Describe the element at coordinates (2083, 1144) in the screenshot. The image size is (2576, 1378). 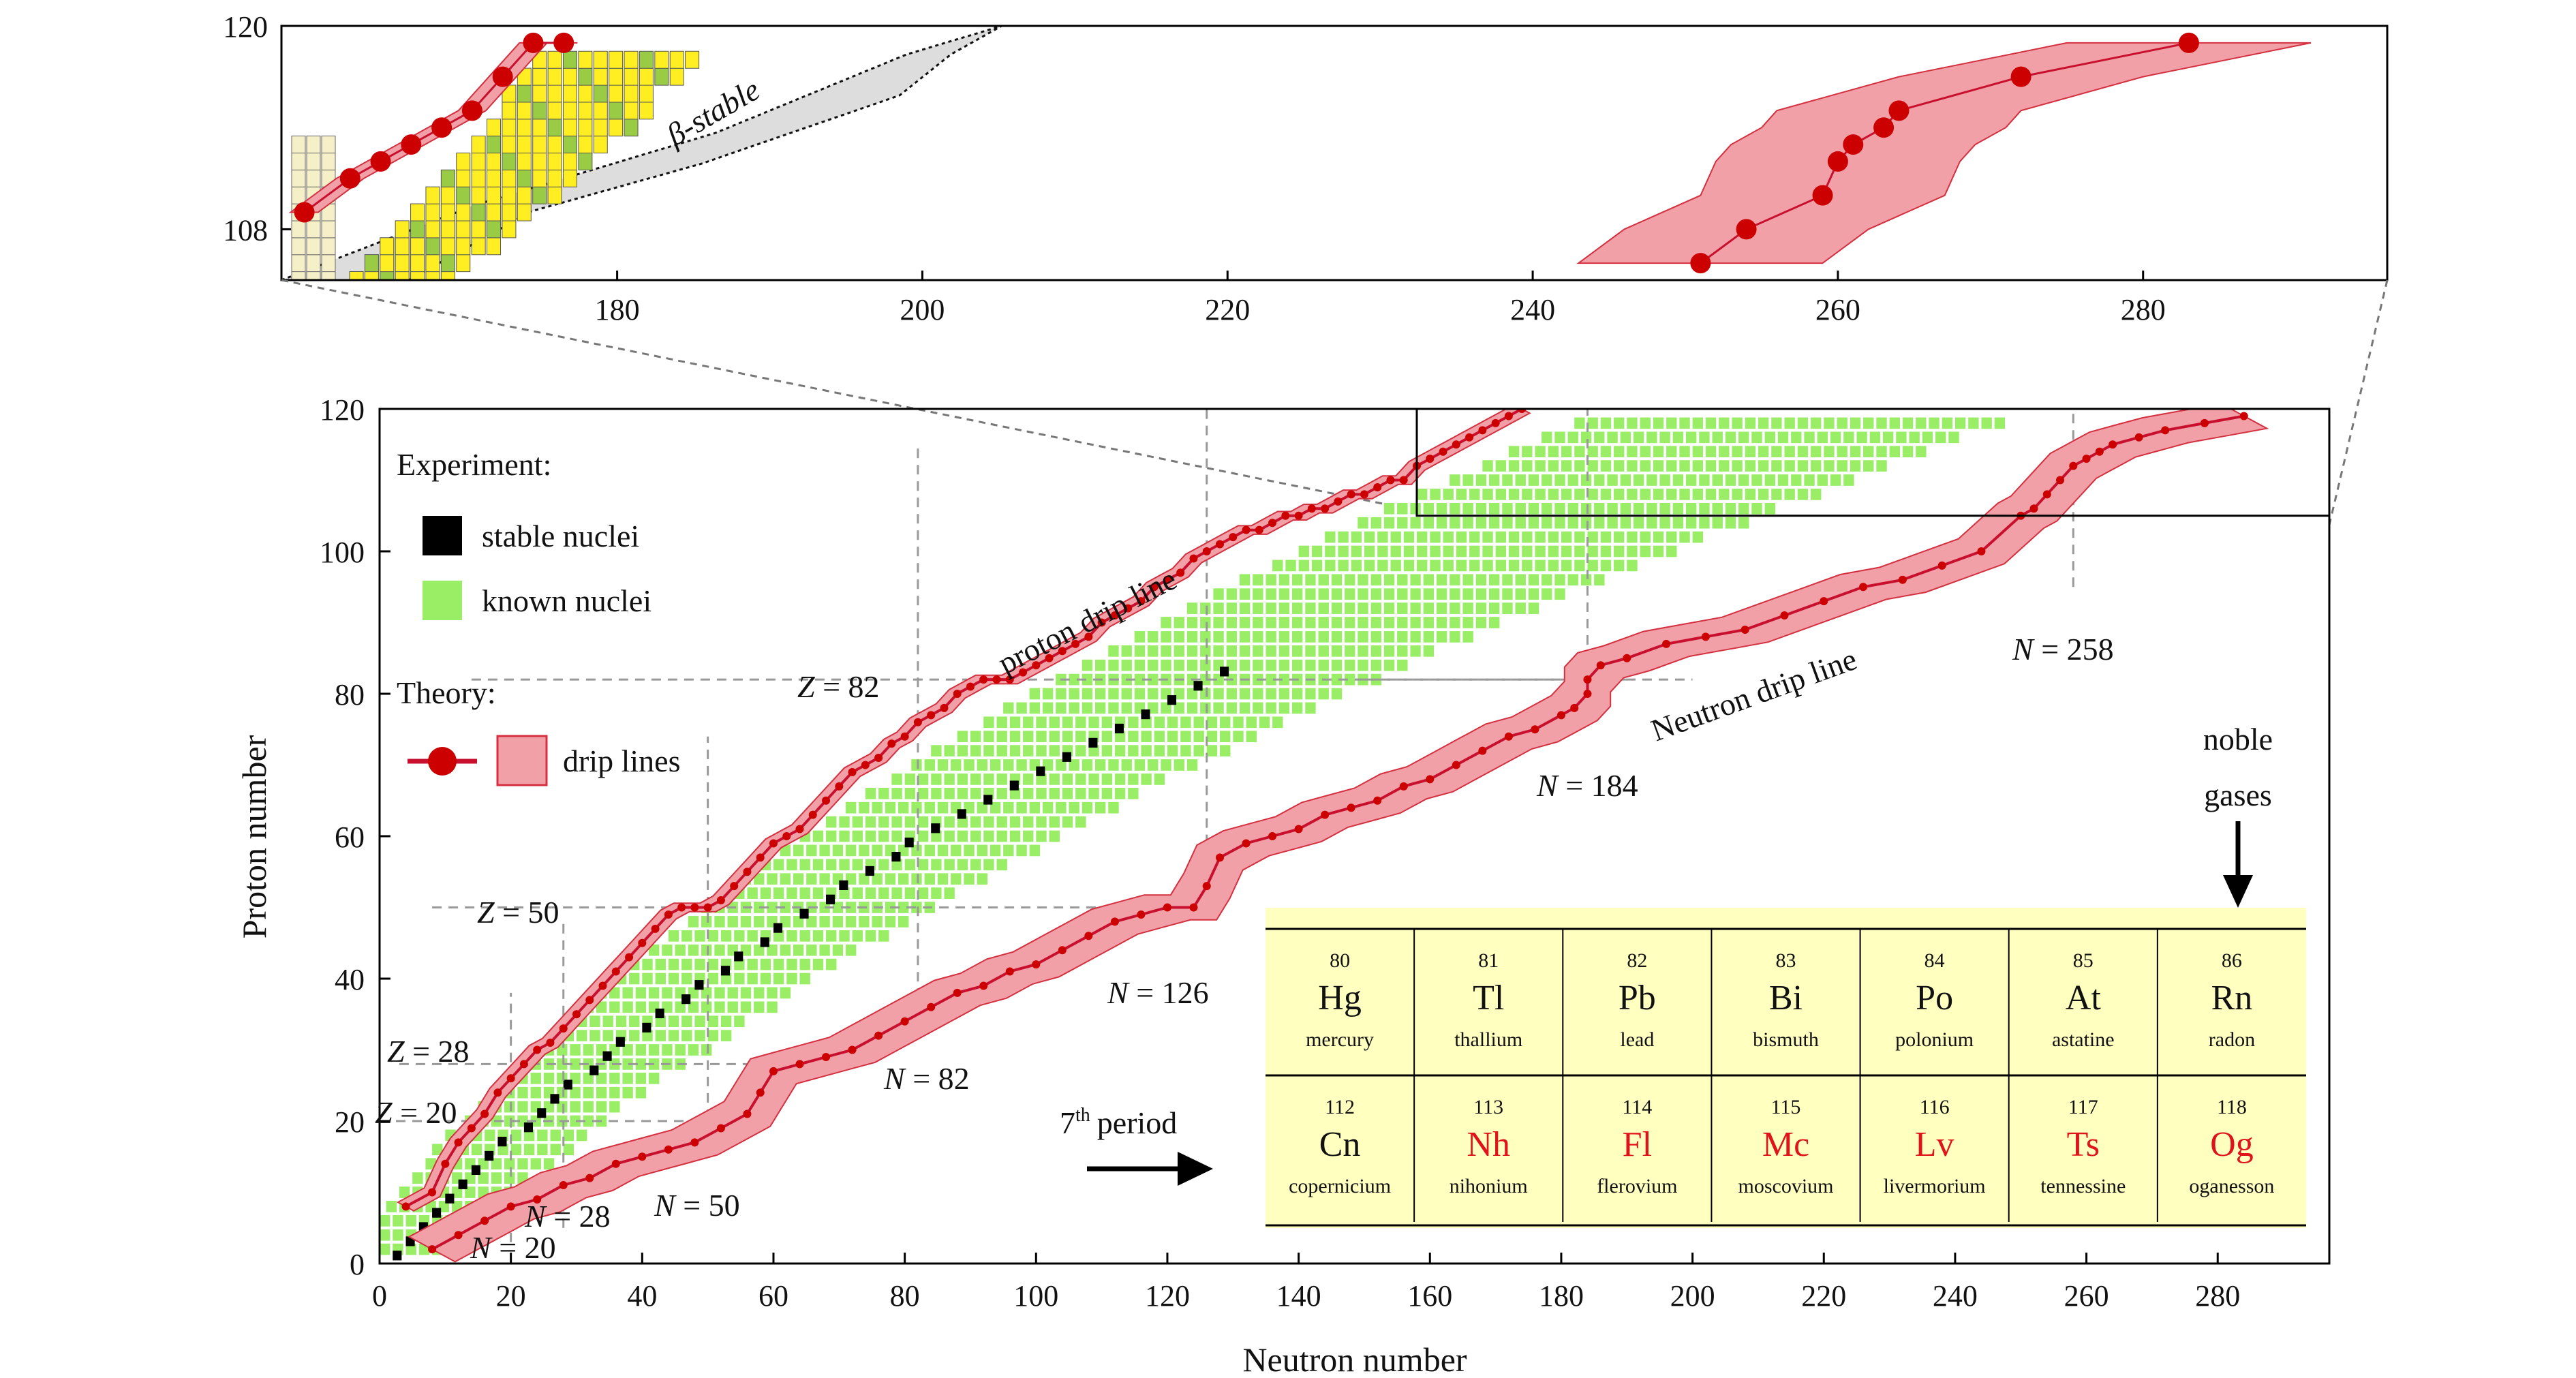
I see `element-symbol: Ts` at that location.